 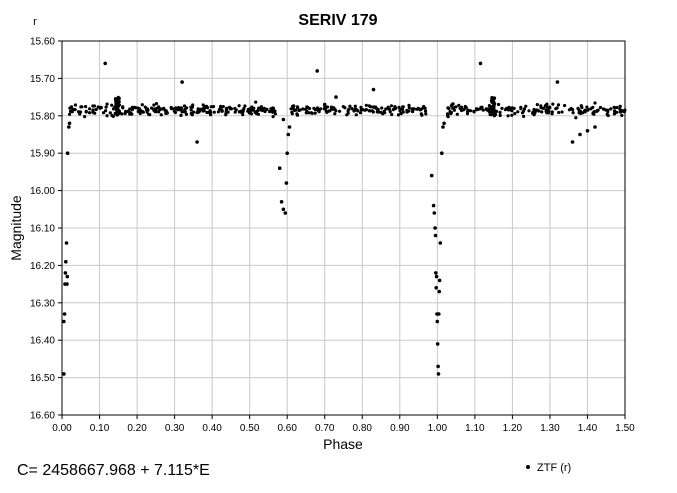 What do you see at coordinates (363, 428) in the screenshot?
I see `x-tick-label: 0.80` at bounding box center [363, 428].